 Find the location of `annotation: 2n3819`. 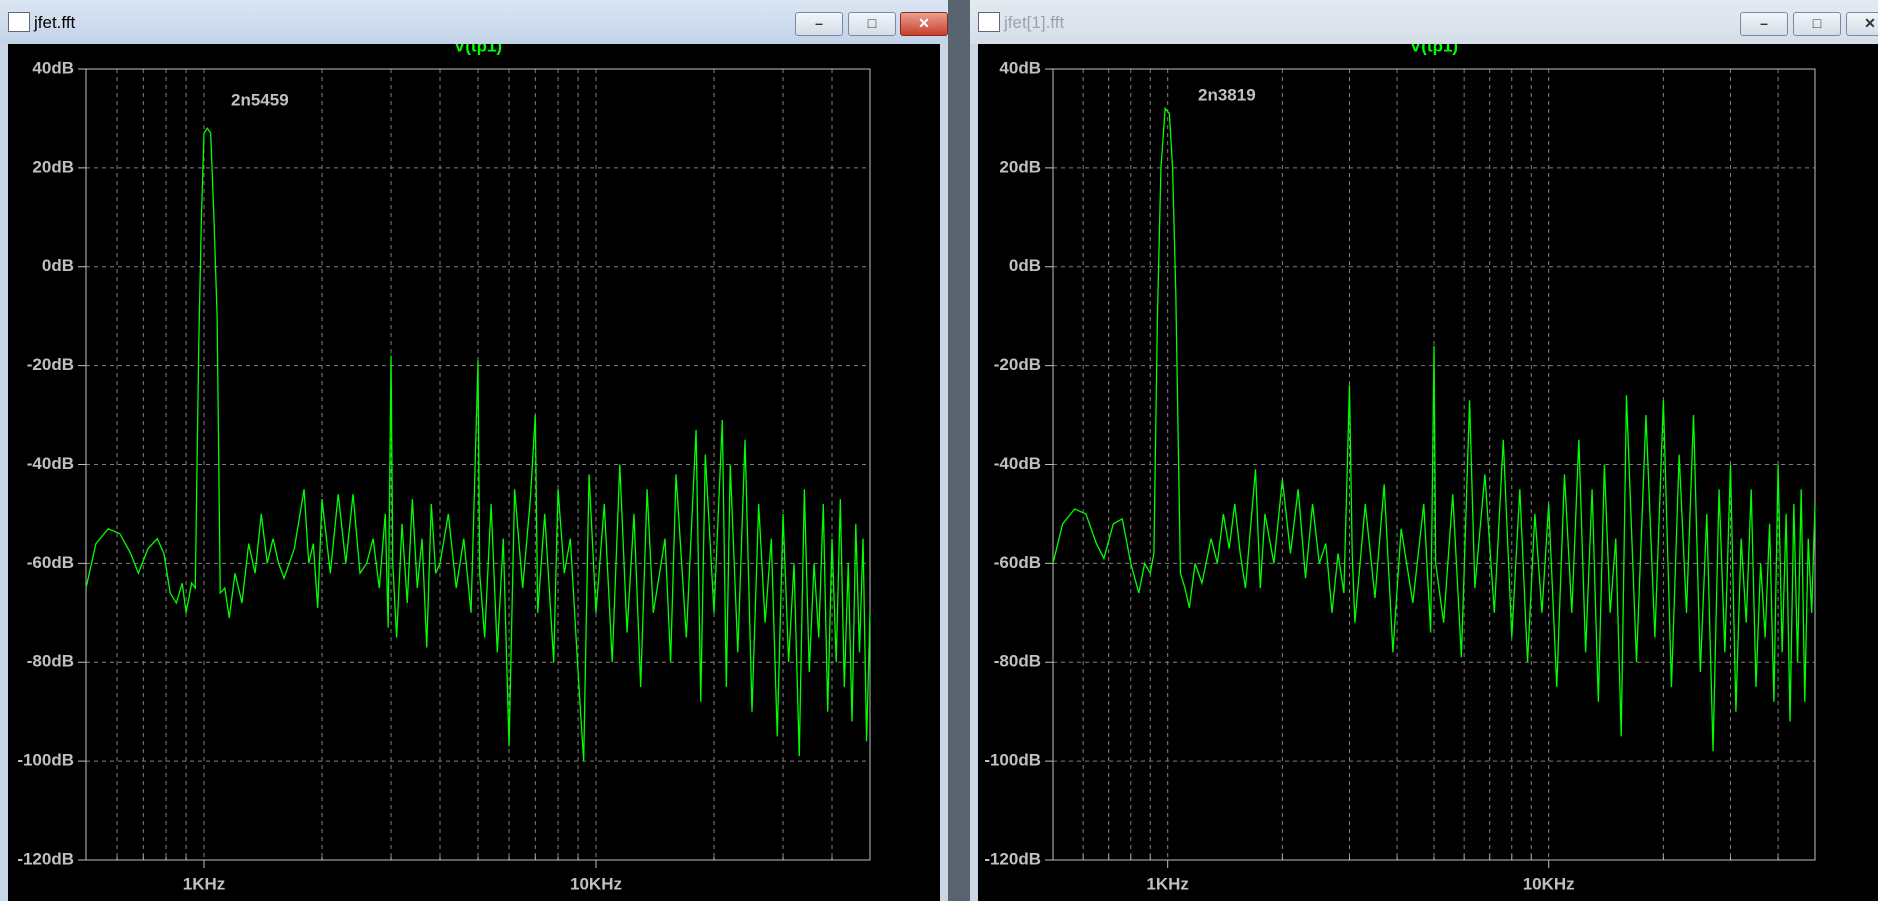

annotation: 2n3819 is located at coordinates (1227, 94).